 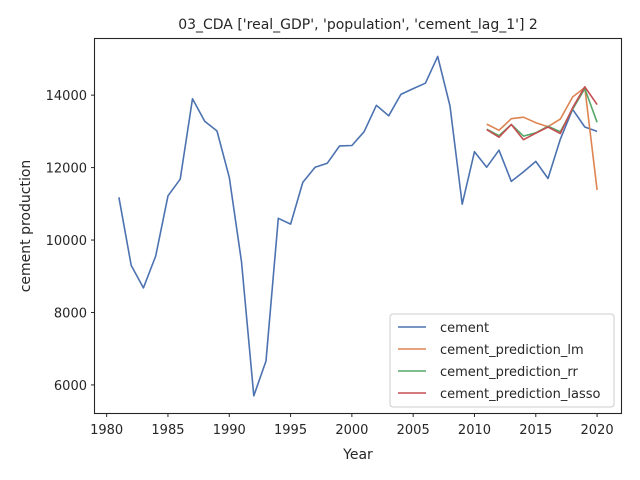 I want to click on x-tick-label: 2015, so click(x=535, y=430).